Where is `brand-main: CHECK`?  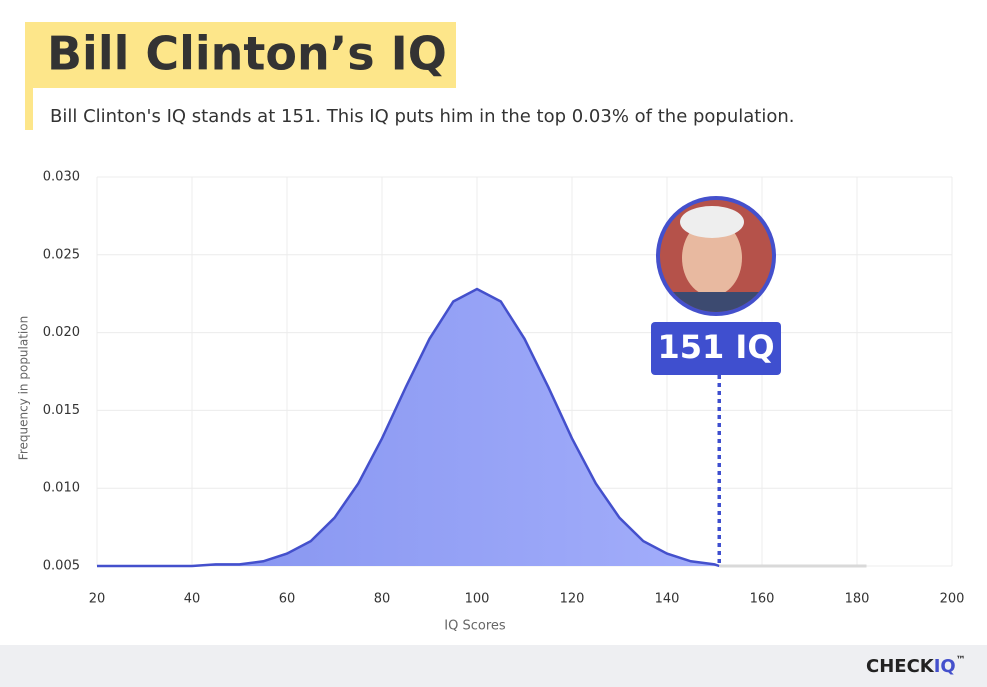
brand-main: CHECK is located at coordinates (900, 666).